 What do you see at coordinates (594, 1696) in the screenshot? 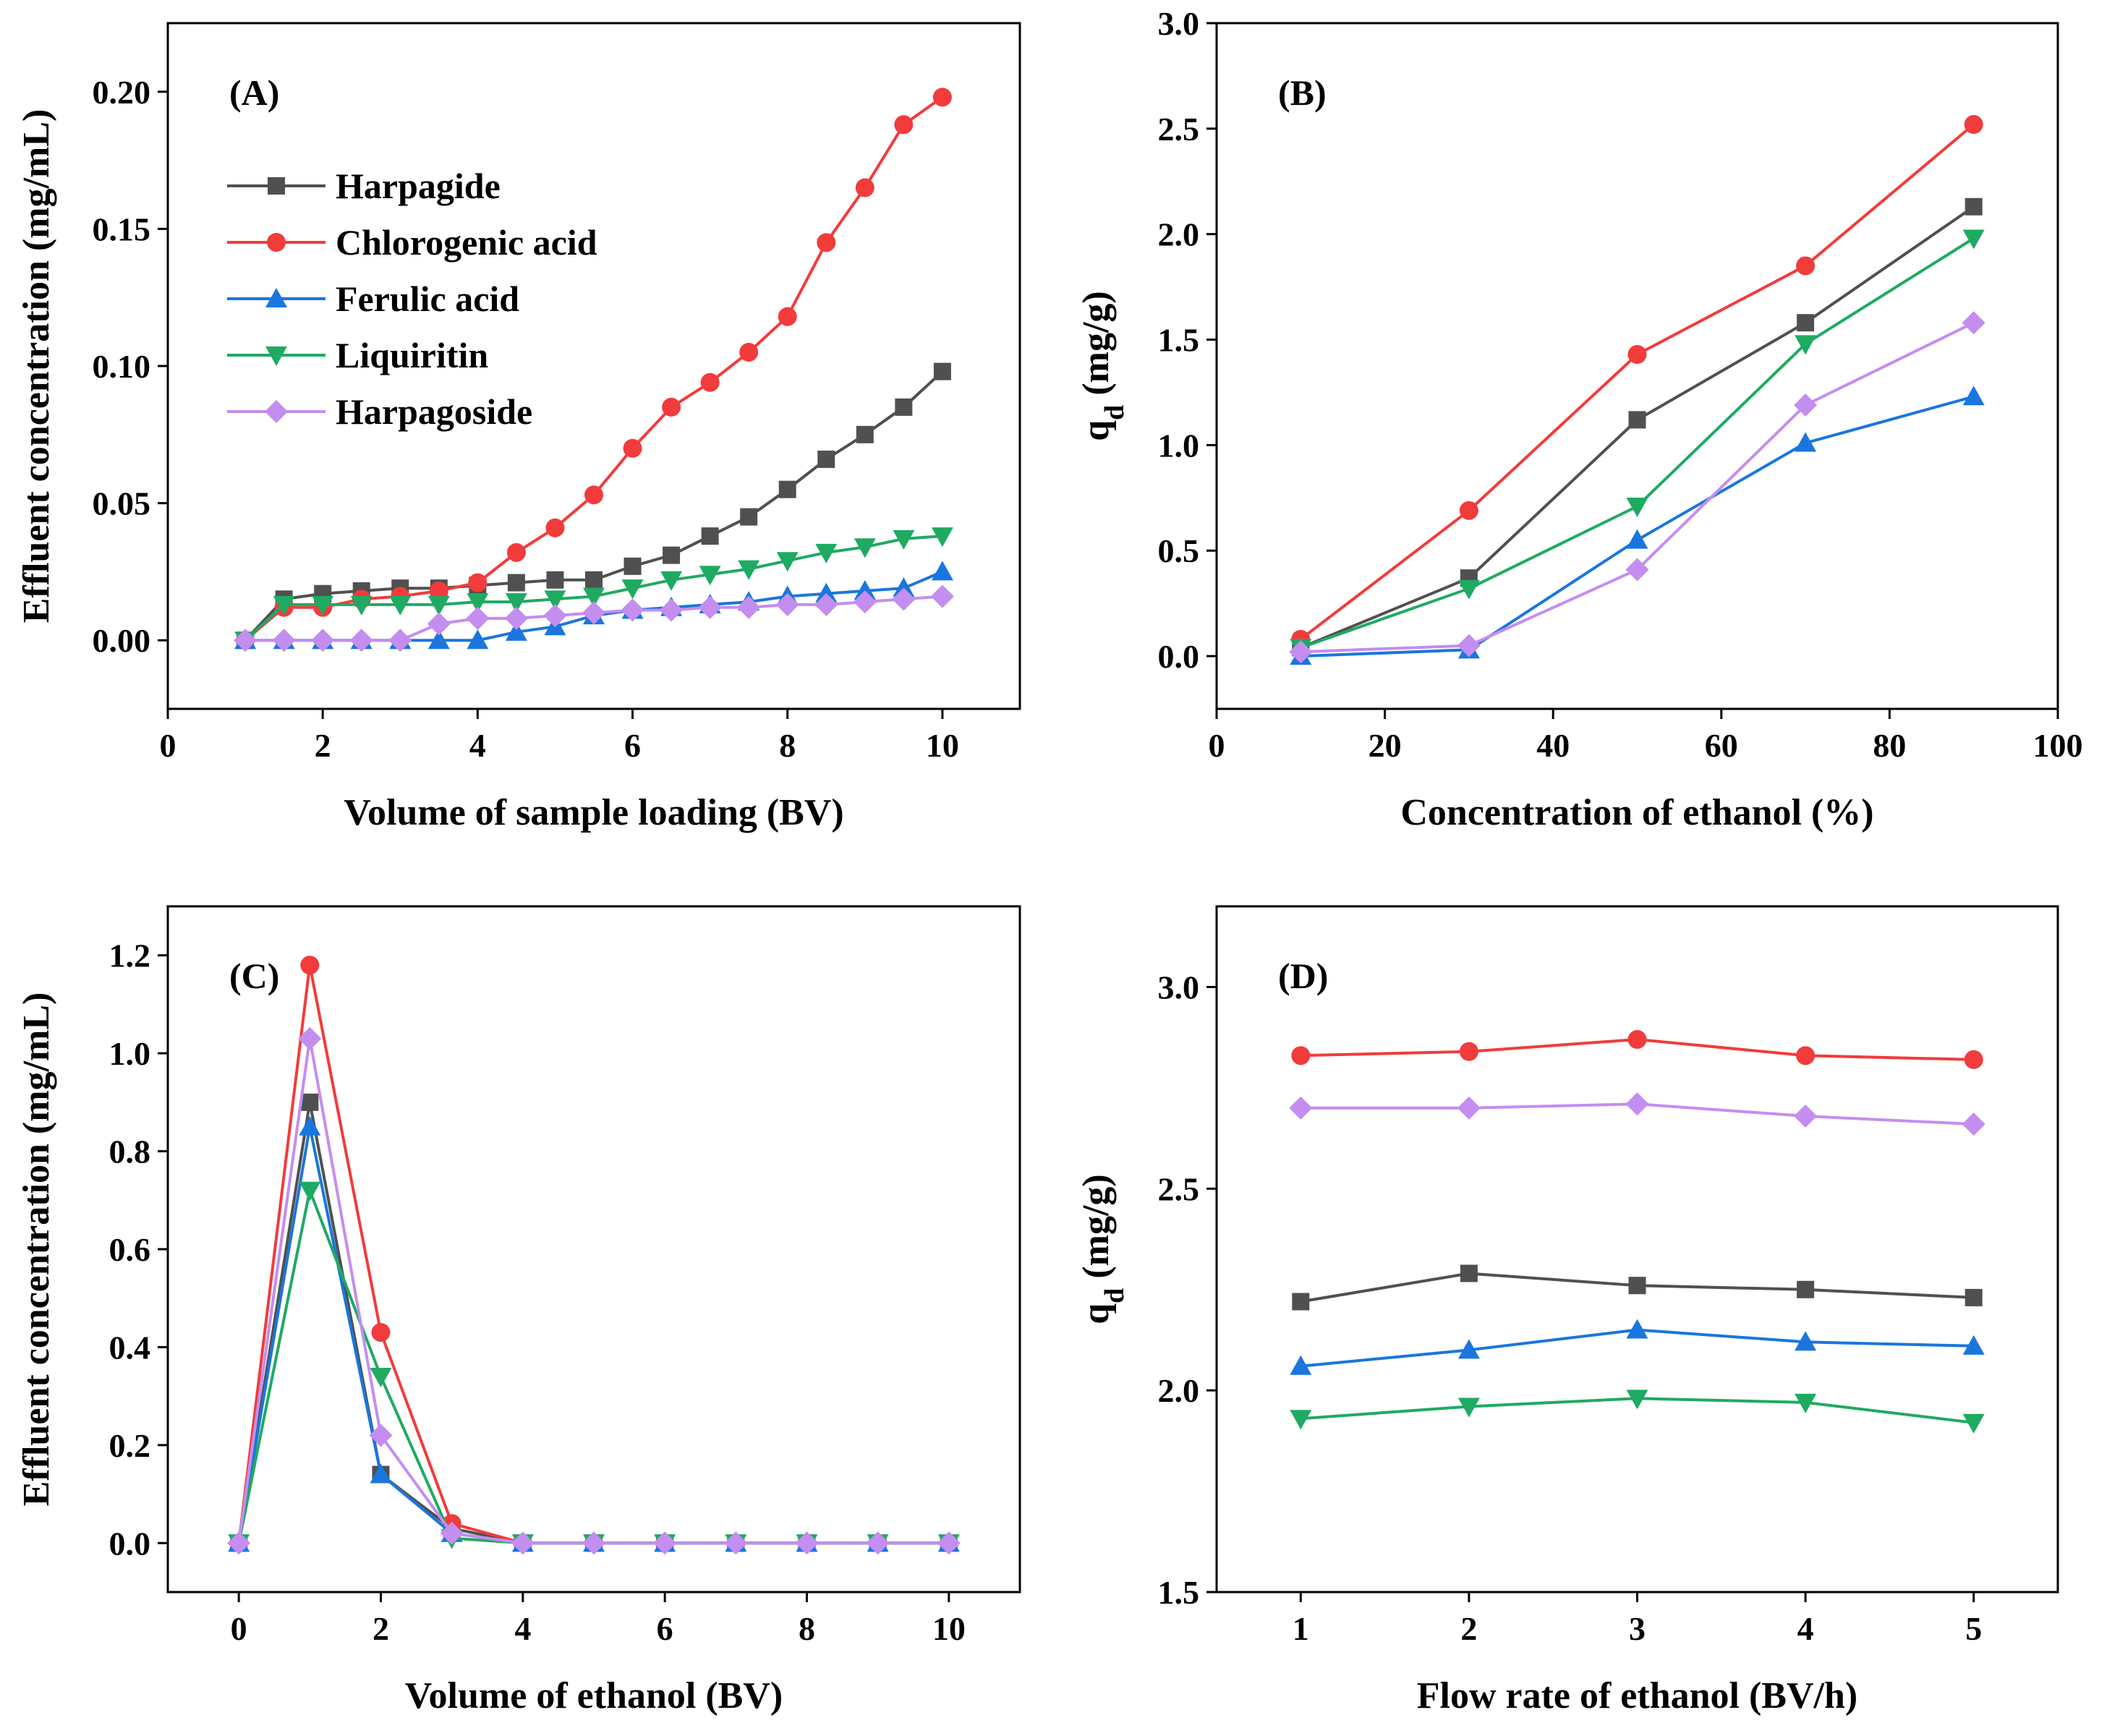
I see `x-axis-label: Volume of ethanol (BV)` at bounding box center [594, 1696].